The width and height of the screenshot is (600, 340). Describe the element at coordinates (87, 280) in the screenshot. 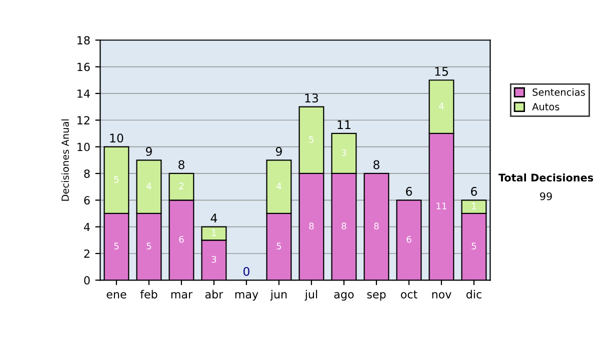

I see `y-tick-label: 0` at that location.